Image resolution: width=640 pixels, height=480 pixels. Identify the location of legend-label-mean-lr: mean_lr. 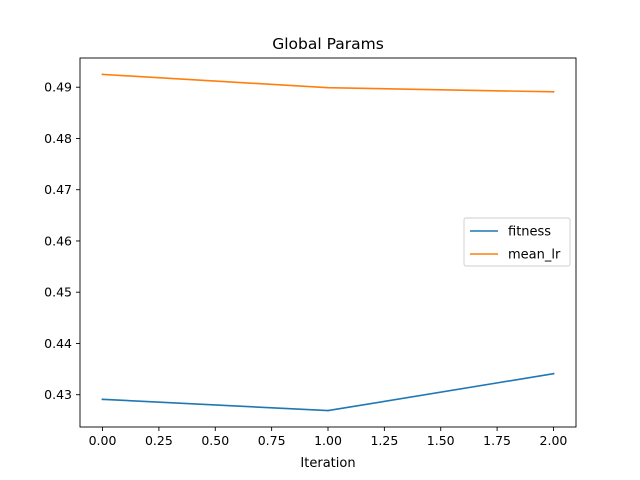
(534, 255).